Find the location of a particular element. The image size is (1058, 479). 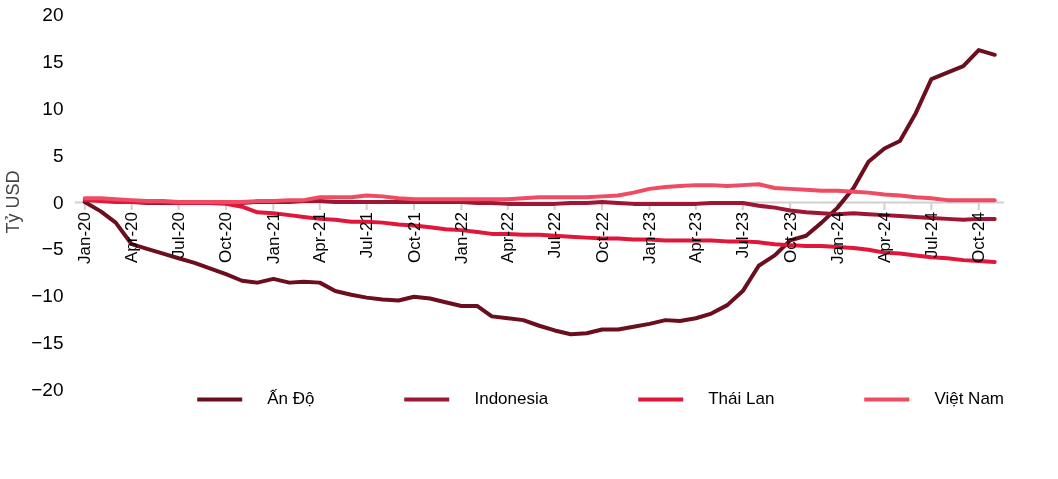

x-tick-label: Apr-21 is located at coordinates (320, 237).